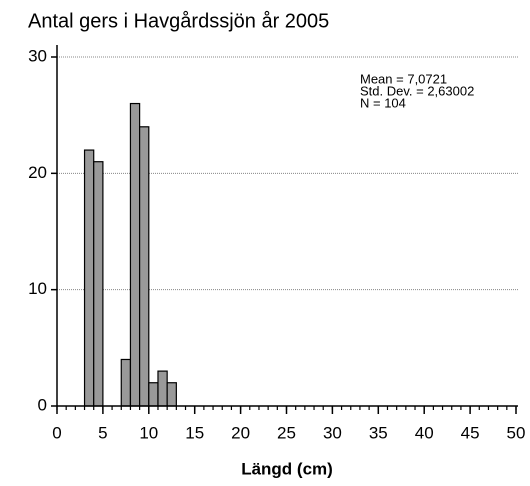  Describe the element at coordinates (240, 432) in the screenshot. I see `x-tick-label: 20` at that location.